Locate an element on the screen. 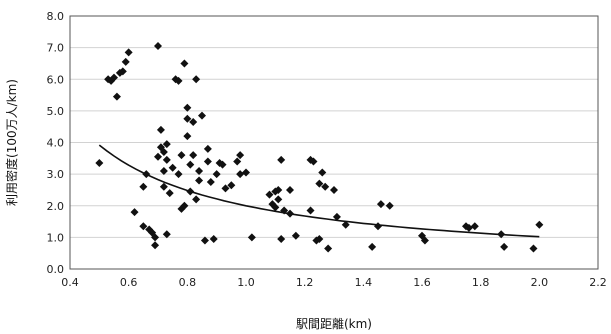  x-tick-label: 1.8 is located at coordinates (481, 282).